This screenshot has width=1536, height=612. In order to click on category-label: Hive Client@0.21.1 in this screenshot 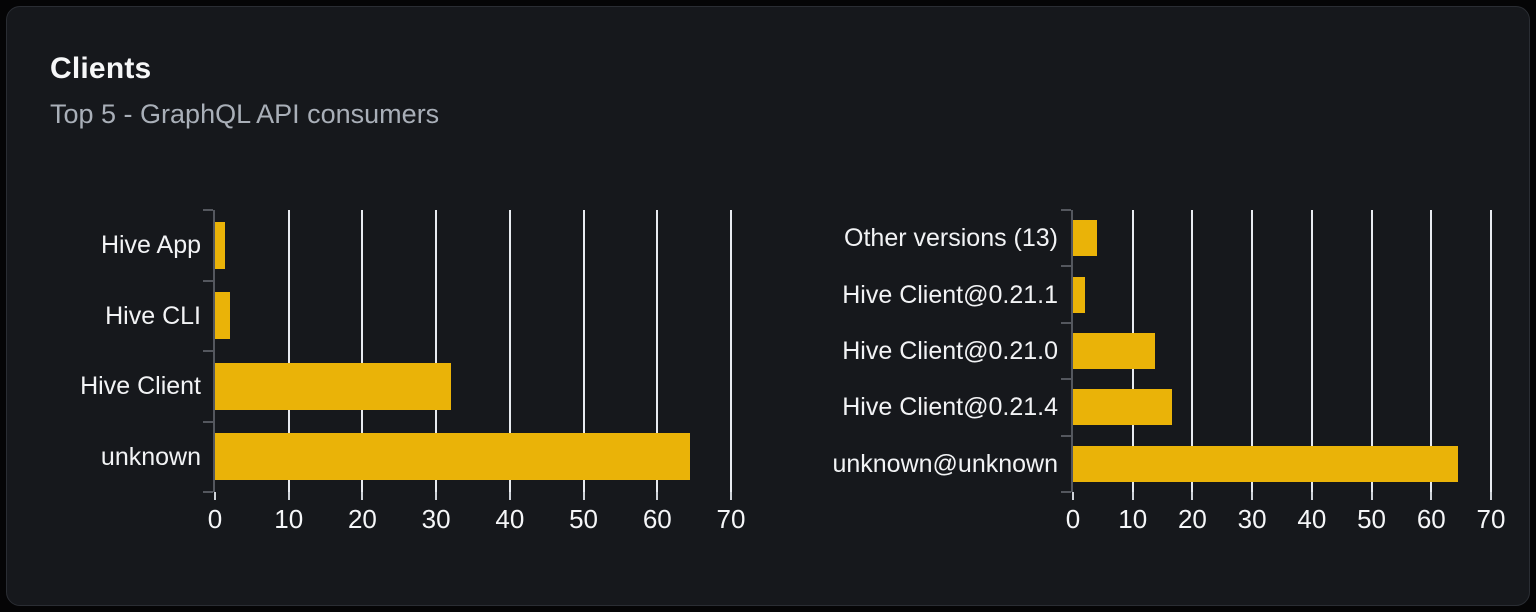, I will do `click(950, 295)`.